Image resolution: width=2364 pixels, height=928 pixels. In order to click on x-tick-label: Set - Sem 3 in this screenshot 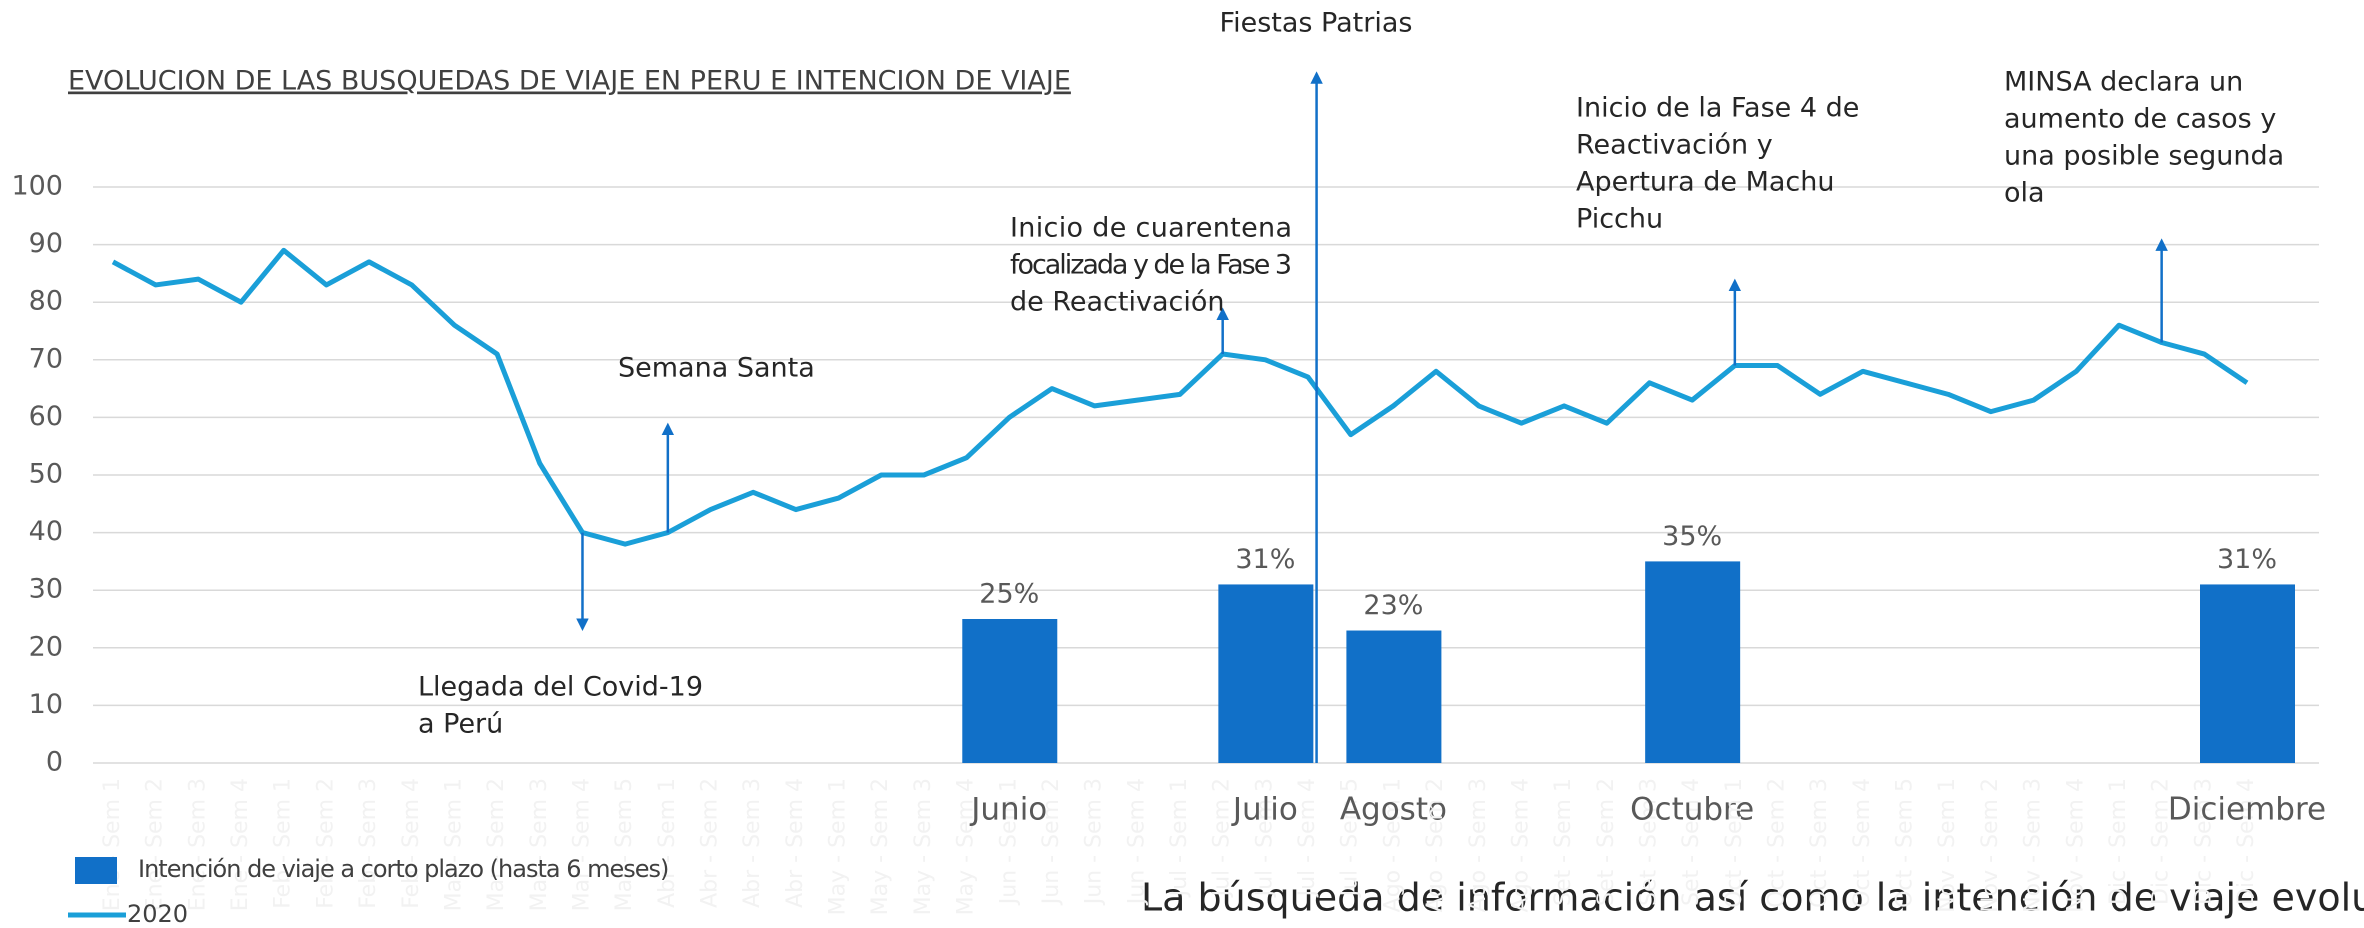, I will do `click(1648, 842)`.